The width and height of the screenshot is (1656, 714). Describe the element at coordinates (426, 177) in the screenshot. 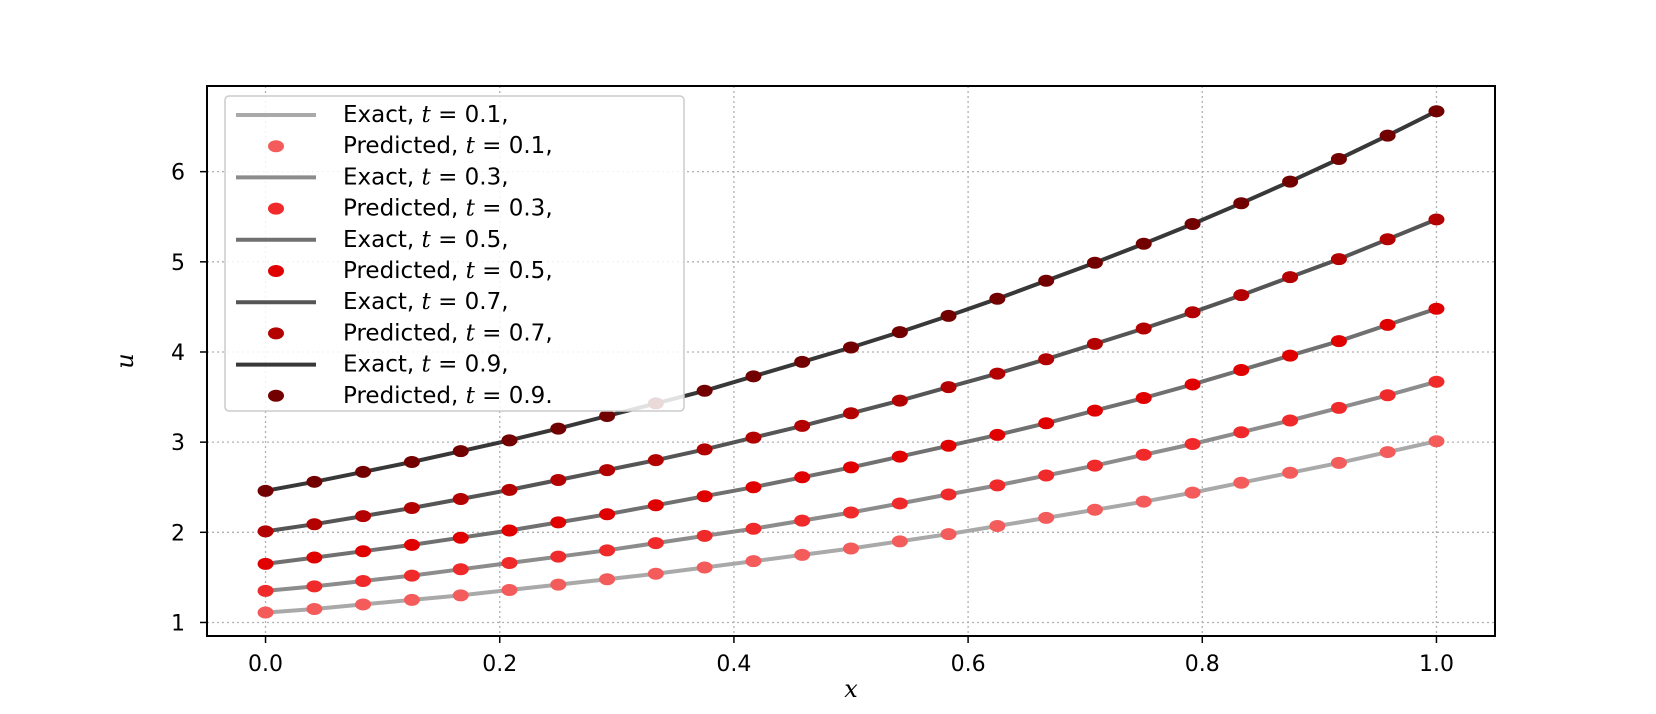

I see `legend-label: Exact, t = 0.3,` at that location.